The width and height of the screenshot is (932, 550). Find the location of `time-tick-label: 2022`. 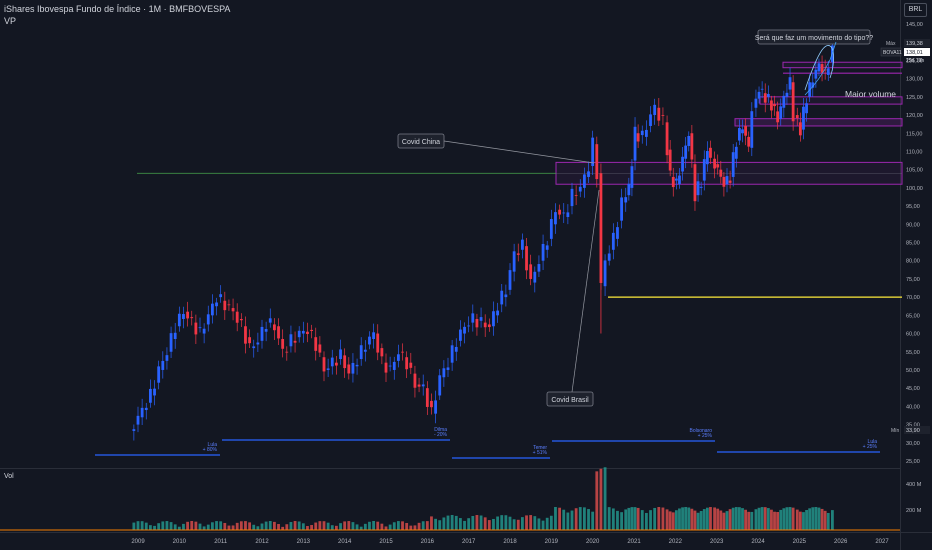

time-tick-label: 2022 is located at coordinates (676, 542).